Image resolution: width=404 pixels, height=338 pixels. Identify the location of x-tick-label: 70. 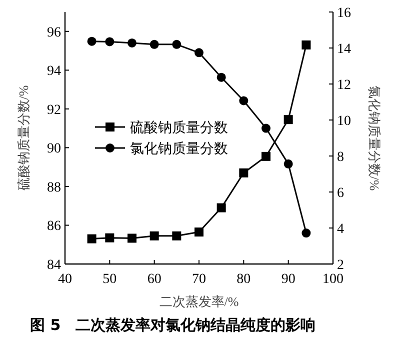
(199, 279).